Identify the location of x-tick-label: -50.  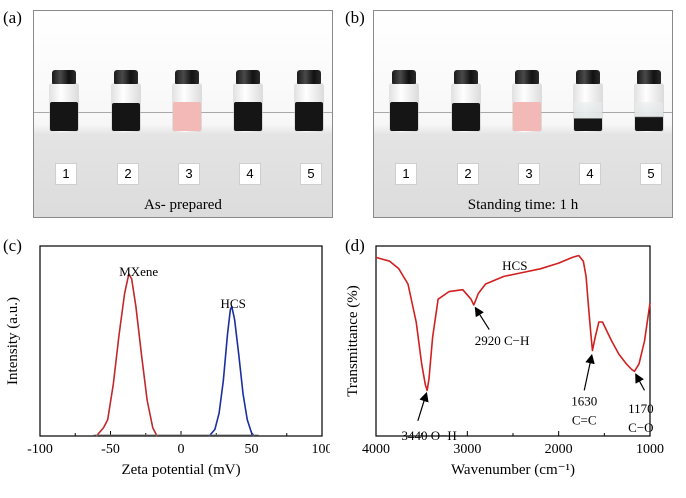
(110, 449).